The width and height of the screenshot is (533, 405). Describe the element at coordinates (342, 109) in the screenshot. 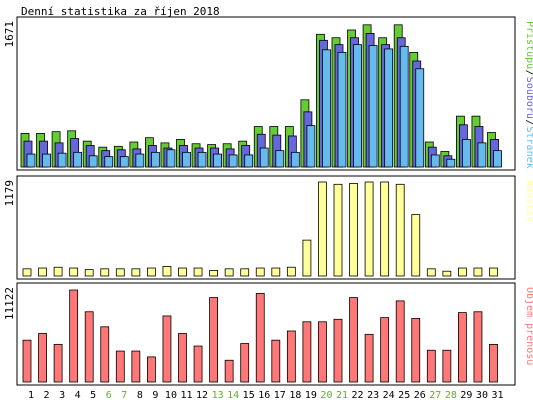

I see `bar-stránek-21` at that location.